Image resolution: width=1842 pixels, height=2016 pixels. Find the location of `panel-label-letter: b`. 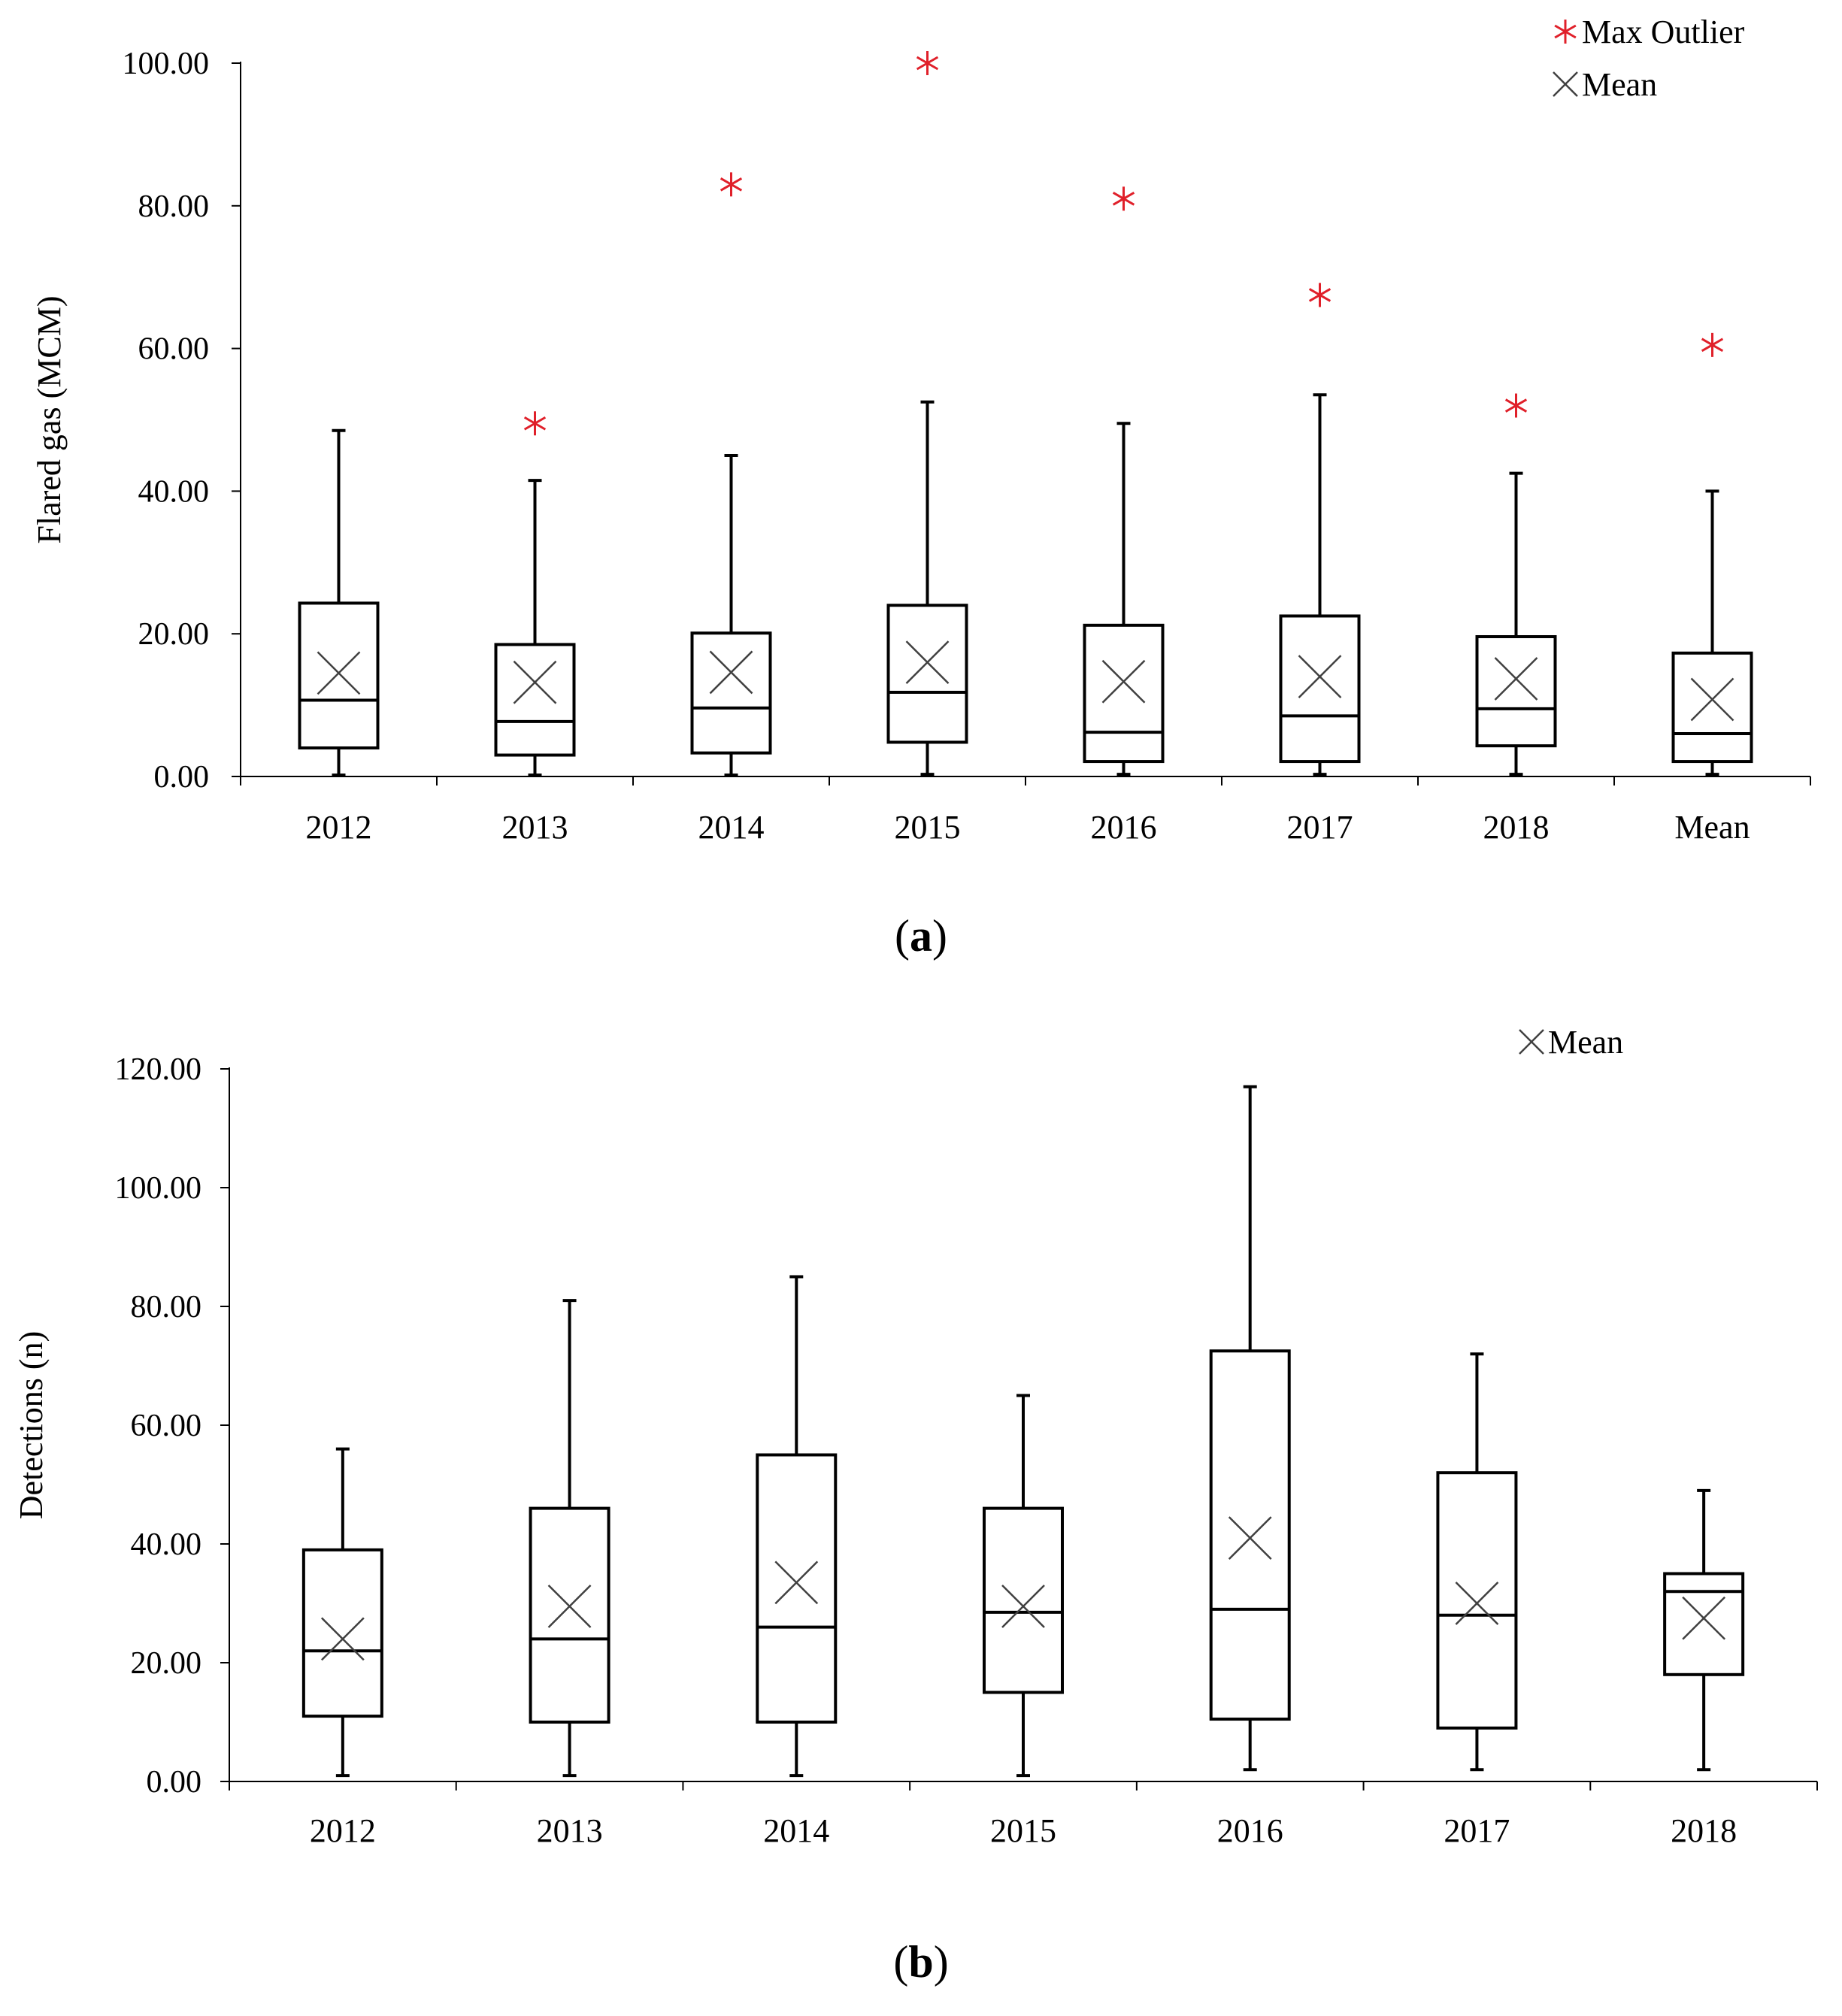

panel-label-letter: b is located at coordinates (920, 1962).